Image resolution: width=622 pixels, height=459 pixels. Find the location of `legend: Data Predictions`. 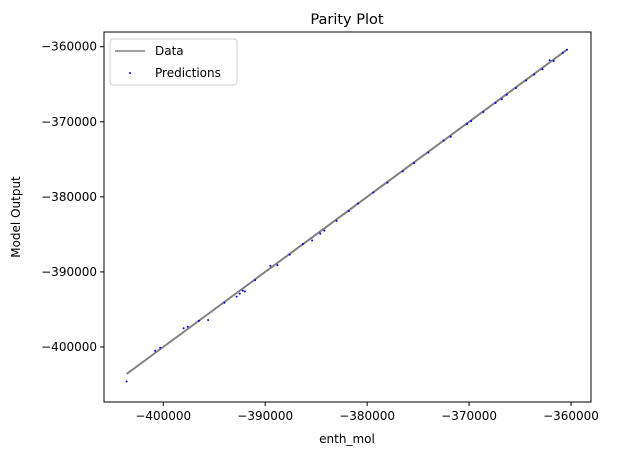

legend: Data Predictions is located at coordinates (173, 62).